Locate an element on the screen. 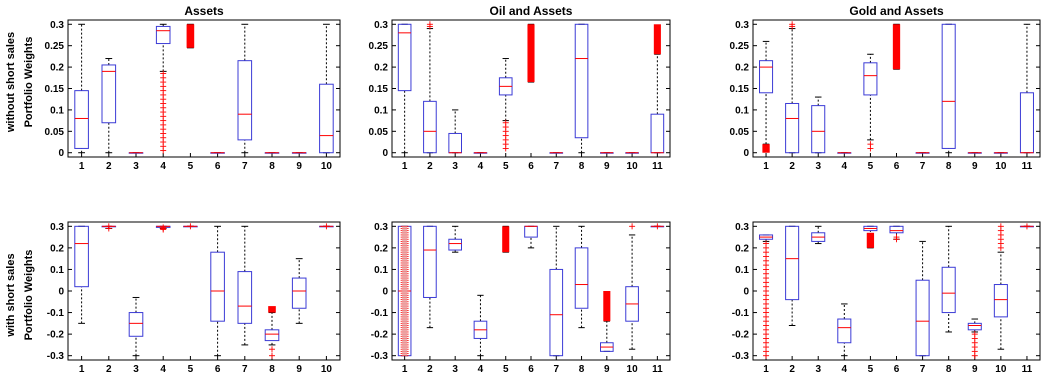 This screenshot has width=1048, height=380. panel-title: Oil and Assets is located at coordinates (531, 11).